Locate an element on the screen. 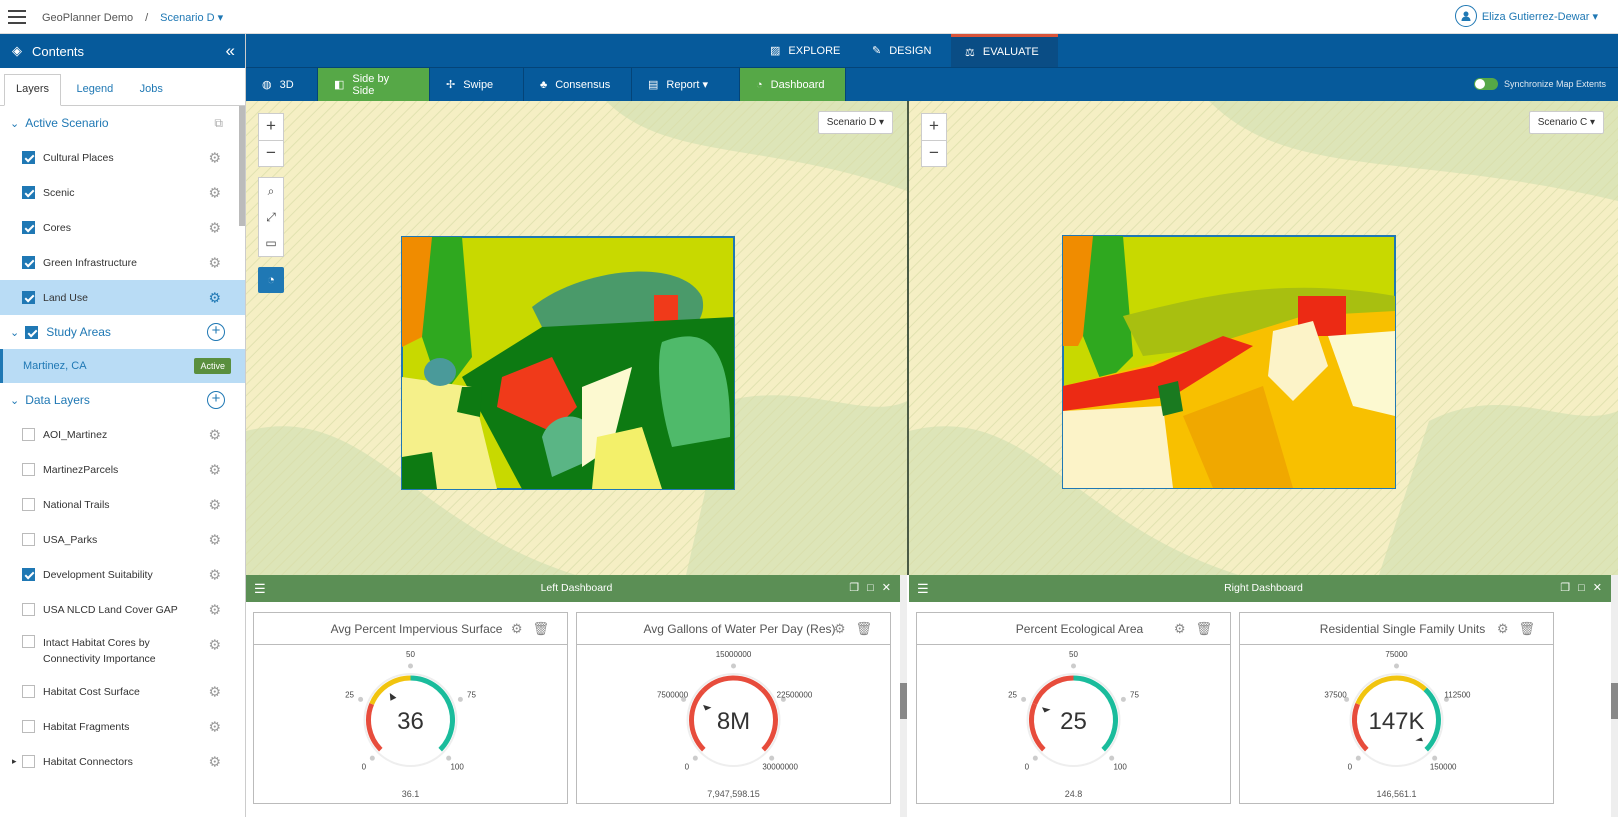 The width and height of the screenshot is (1618, 817). tab-legend: Legend is located at coordinates (95, 89).